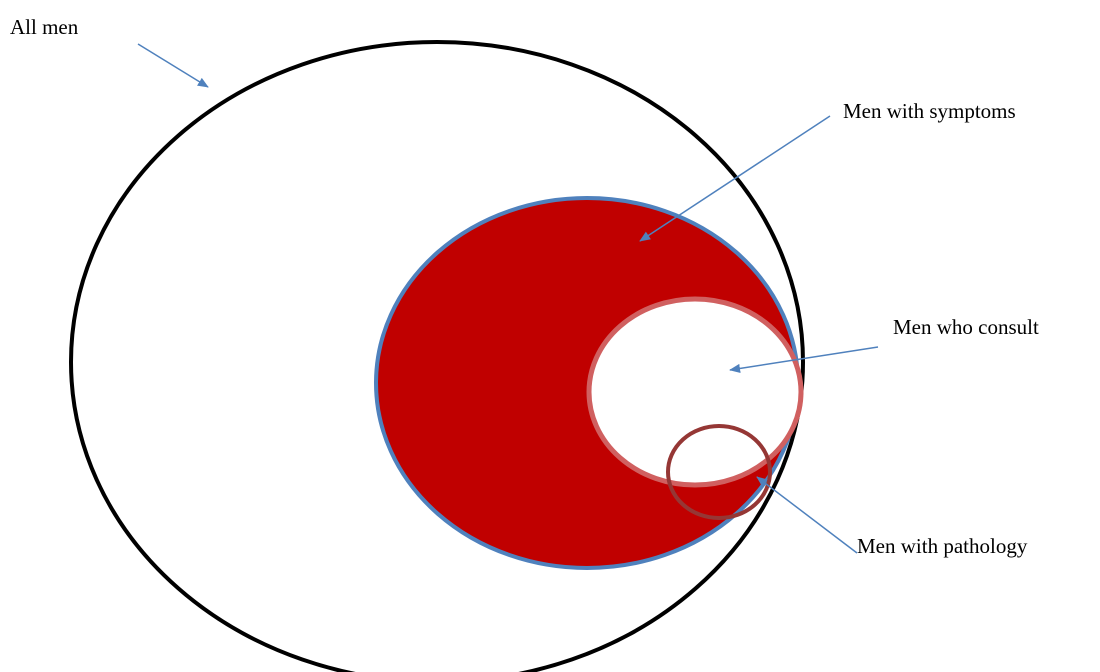 The height and width of the screenshot is (672, 1100). Describe the element at coordinates (804, 359) in the screenshot. I see `consult-arrow` at that location.